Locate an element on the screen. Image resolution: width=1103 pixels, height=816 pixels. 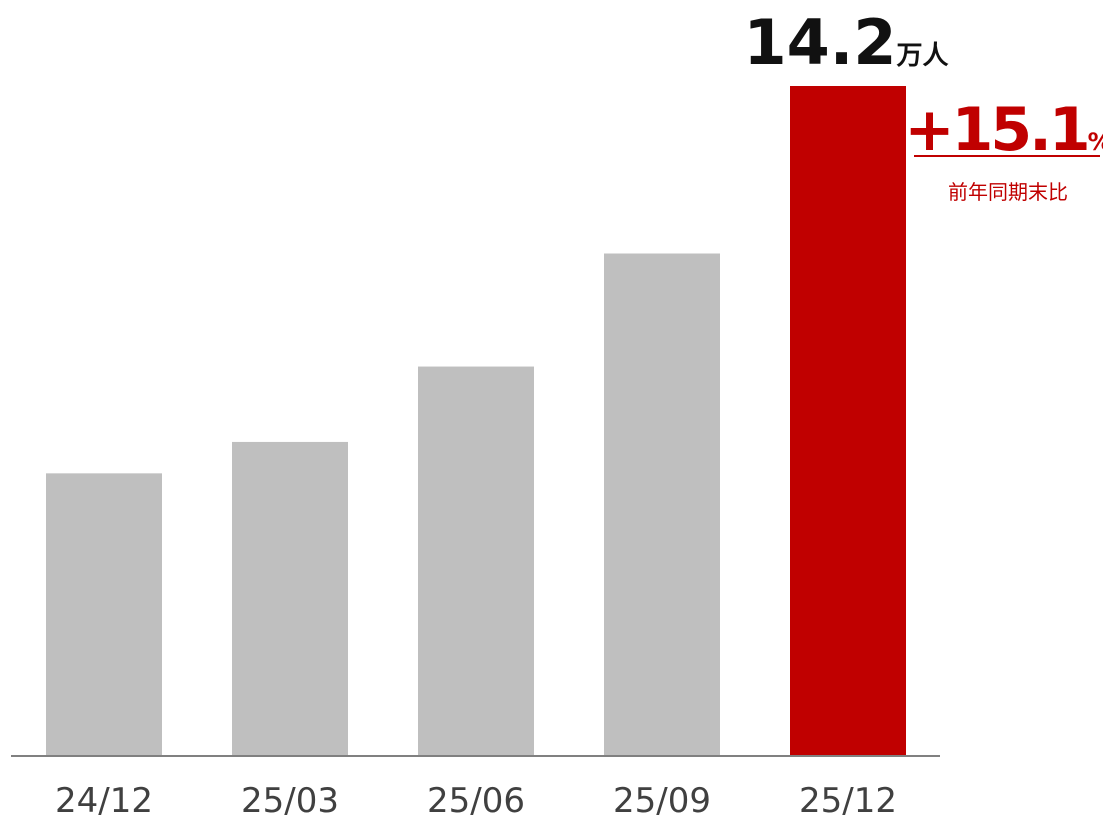
value-label: 14.2万人 is located at coordinates (846, 42).